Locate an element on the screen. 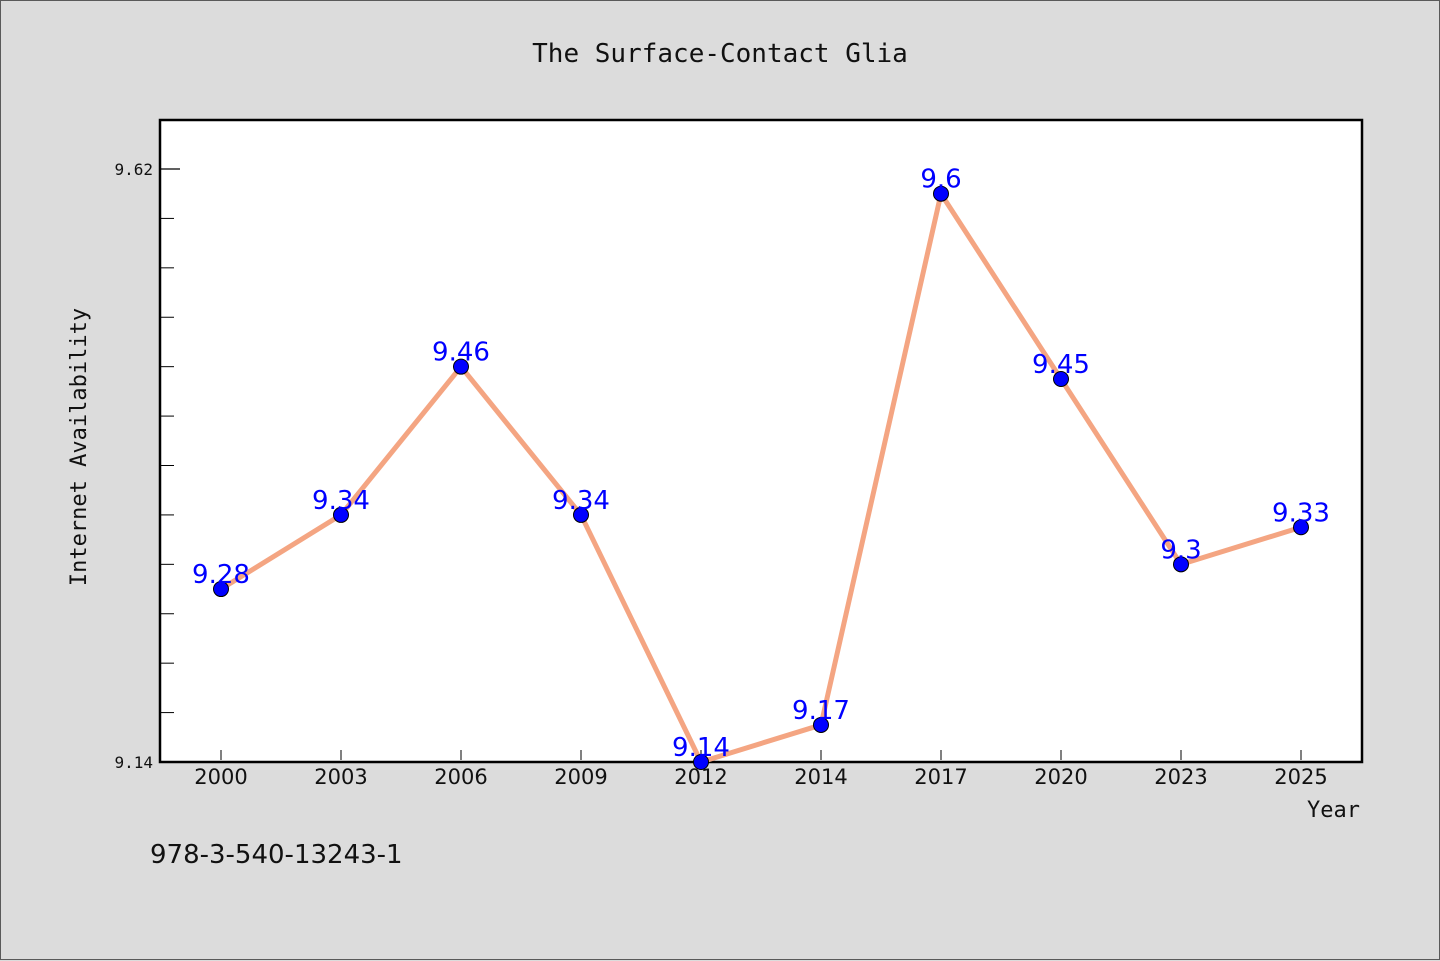 The width and height of the screenshot is (1440, 961). data-label: 9.6 is located at coordinates (940, 180).